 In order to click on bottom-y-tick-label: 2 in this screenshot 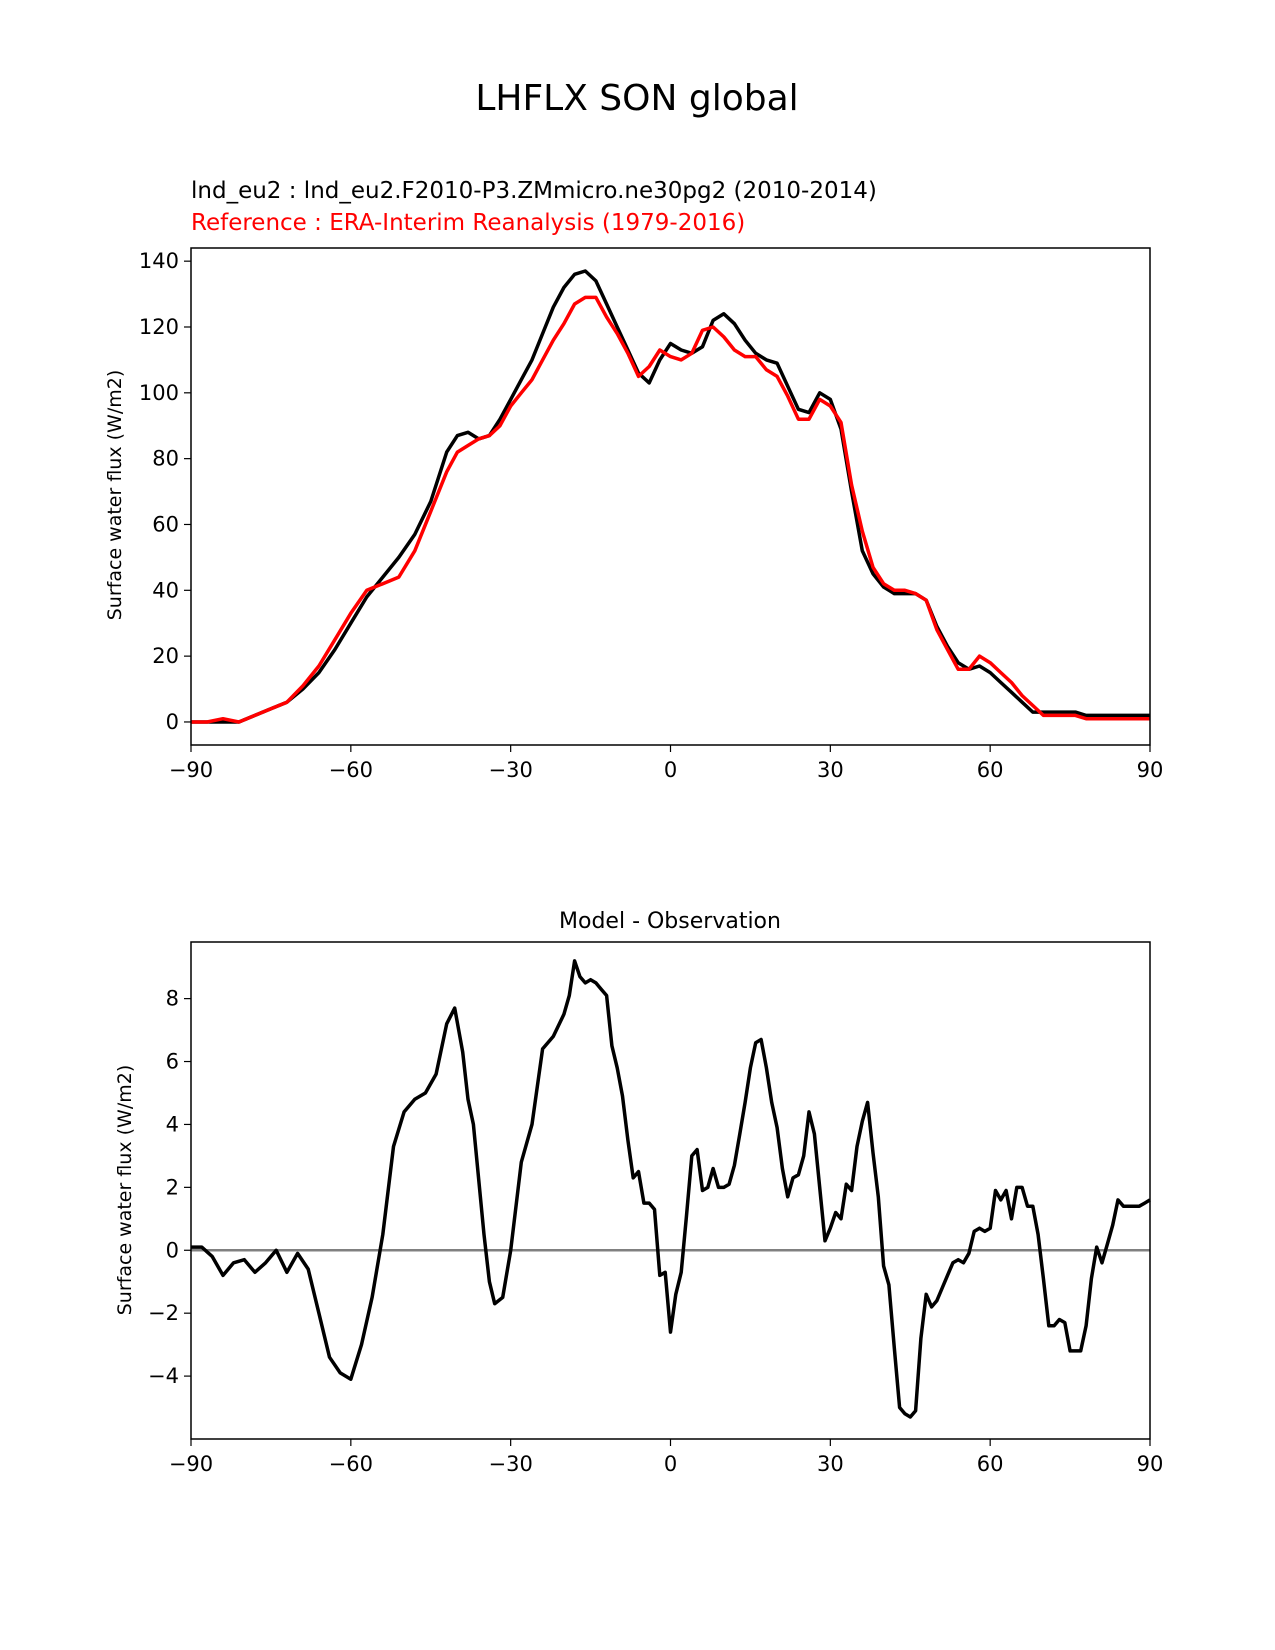, I will do `click(172, 1187)`.